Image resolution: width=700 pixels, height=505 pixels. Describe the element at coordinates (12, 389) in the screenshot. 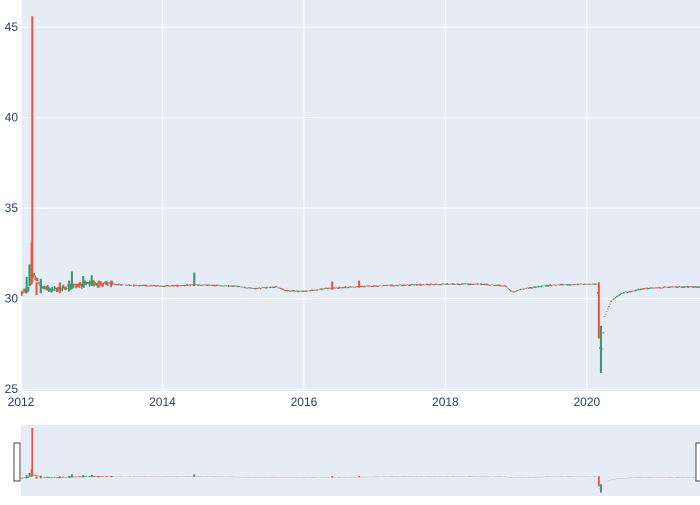

I see `y-tick-label: 25` at that location.